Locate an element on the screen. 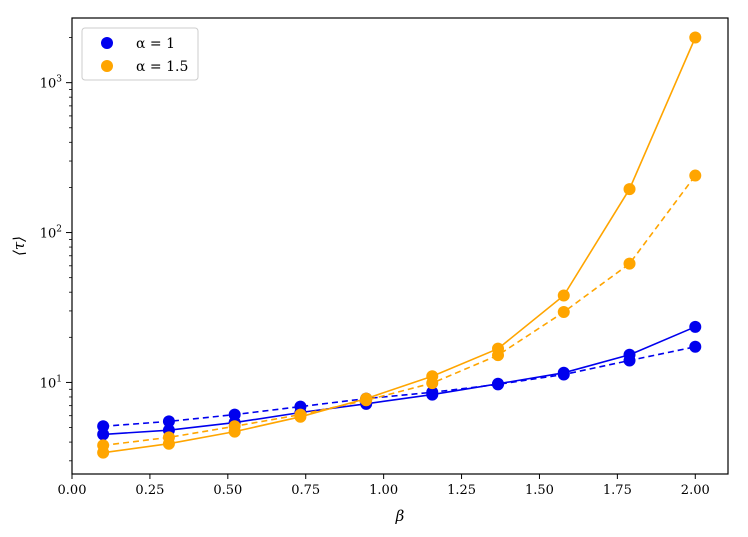  legend-label-alpha-1-5: α = 1.5 is located at coordinates (162, 67).